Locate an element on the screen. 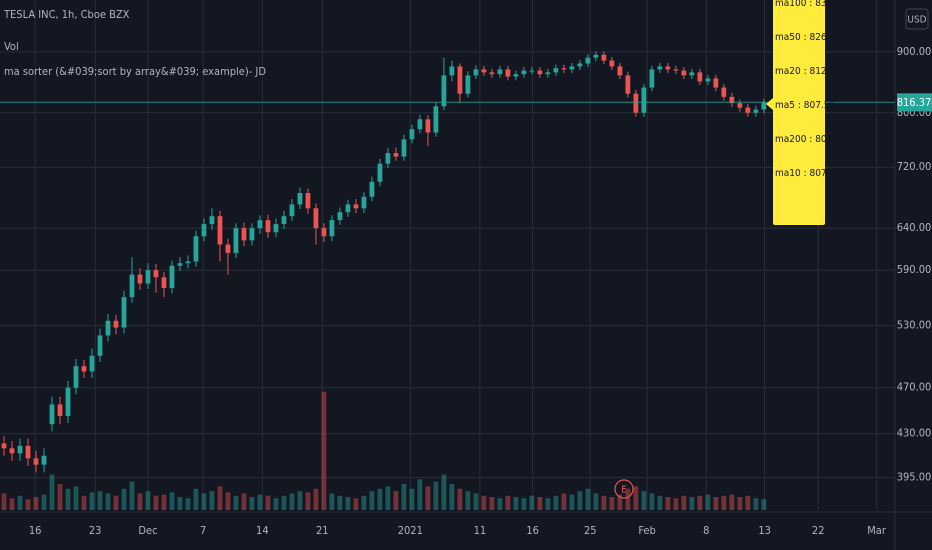  ma-label: ma10 : 807 is located at coordinates (801, 173).